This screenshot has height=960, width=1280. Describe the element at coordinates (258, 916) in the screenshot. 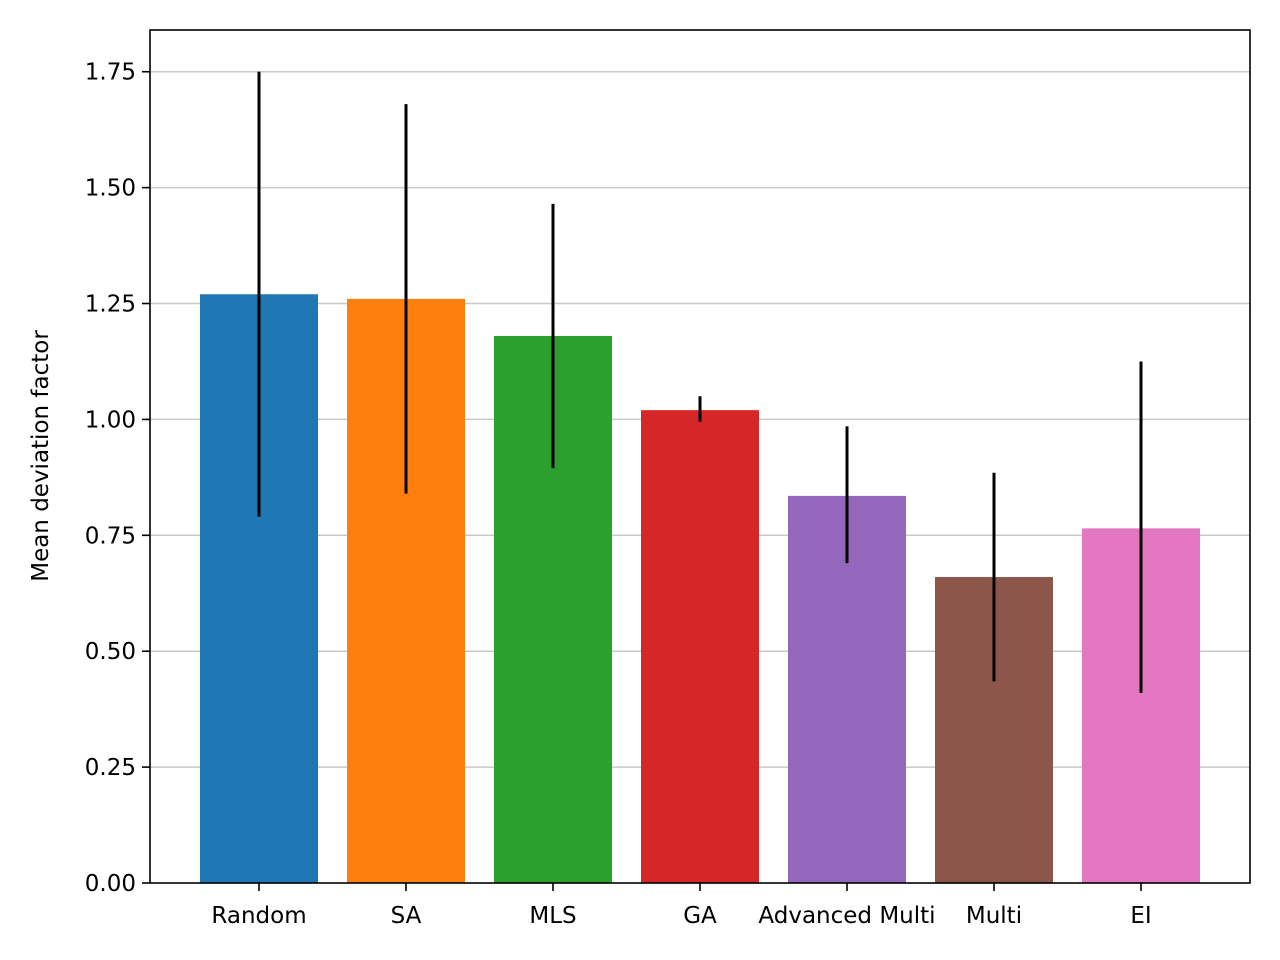

I see `x-tick-label: Random` at that location.